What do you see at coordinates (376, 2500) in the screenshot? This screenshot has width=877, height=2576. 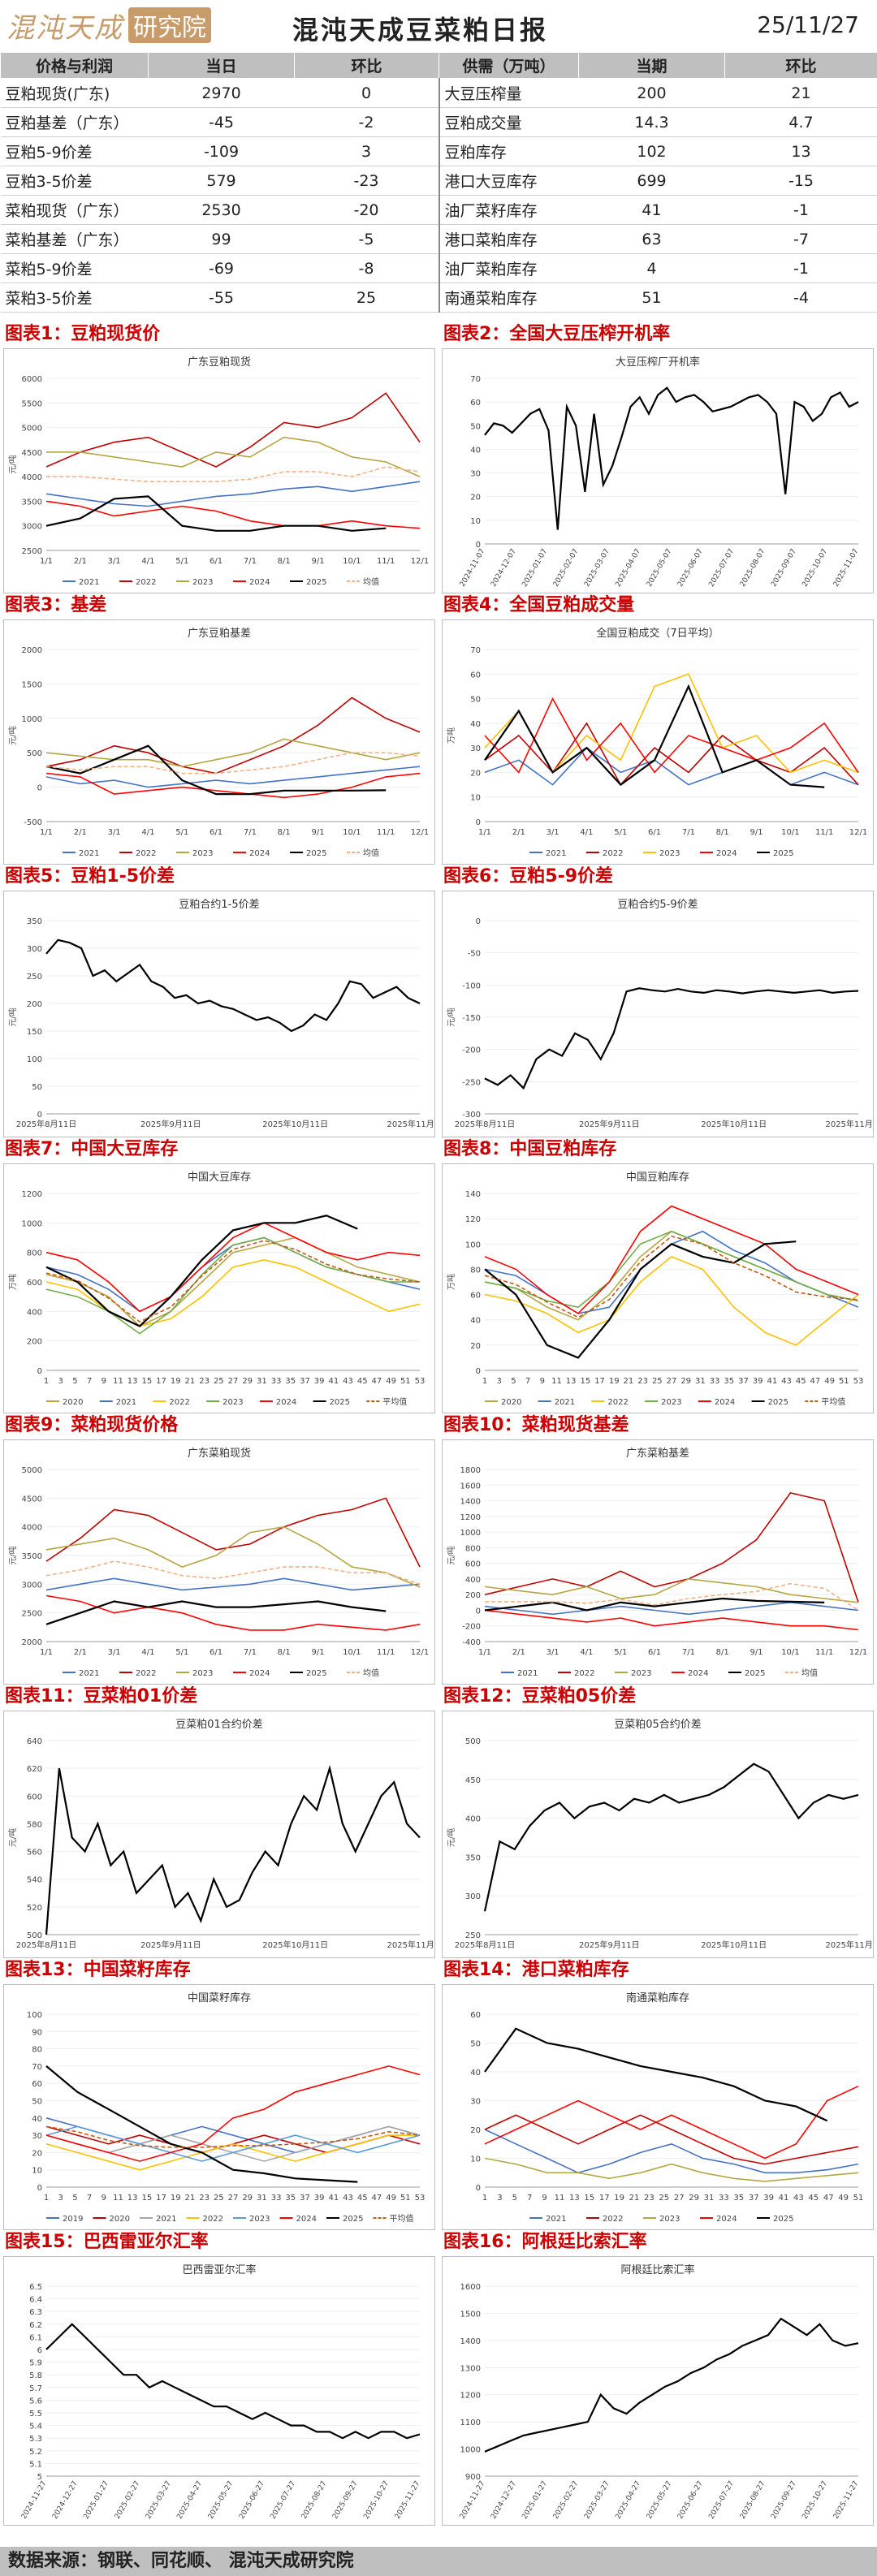 I see `x-tick-label: 2025-10-27` at bounding box center [376, 2500].